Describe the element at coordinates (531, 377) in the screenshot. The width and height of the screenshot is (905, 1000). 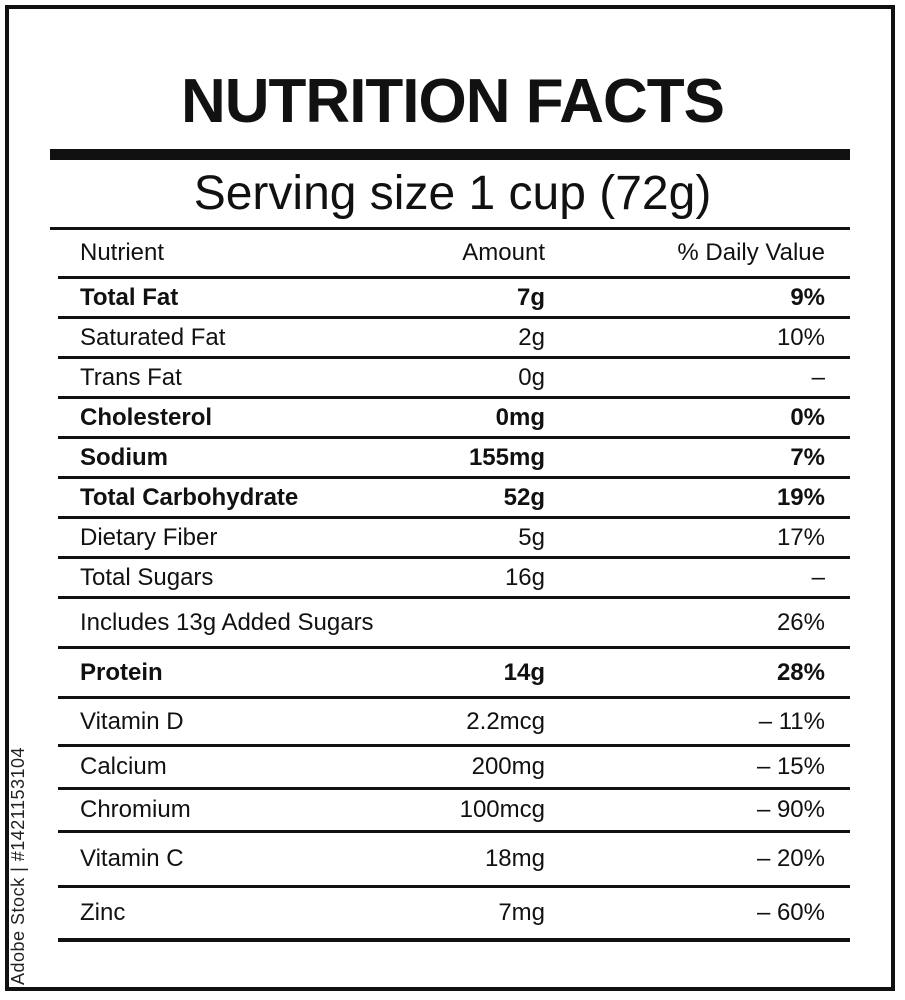
I see `nutrient-amount: 0g` at that location.